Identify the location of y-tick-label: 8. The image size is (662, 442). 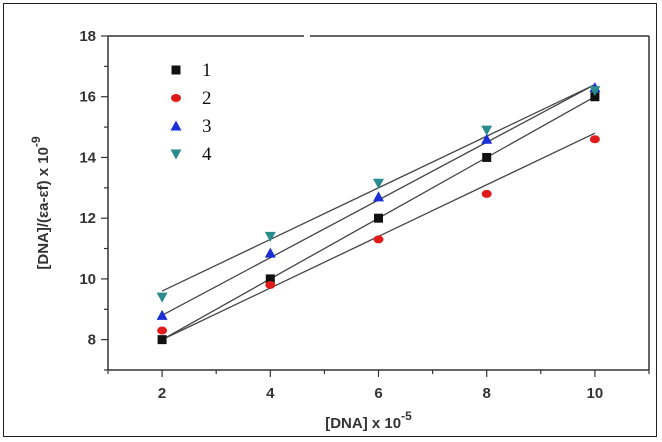
(92, 340).